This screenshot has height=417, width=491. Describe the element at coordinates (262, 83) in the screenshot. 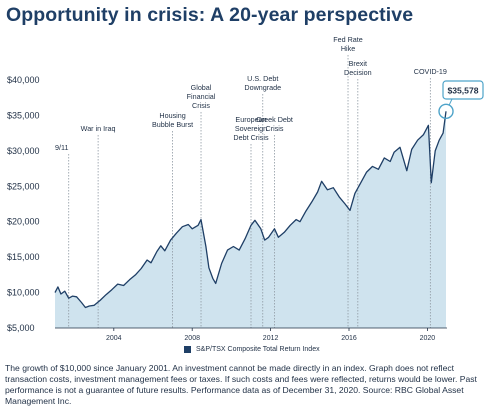

I see `annotation-label: U.S. Debt Downgrade` at that location.